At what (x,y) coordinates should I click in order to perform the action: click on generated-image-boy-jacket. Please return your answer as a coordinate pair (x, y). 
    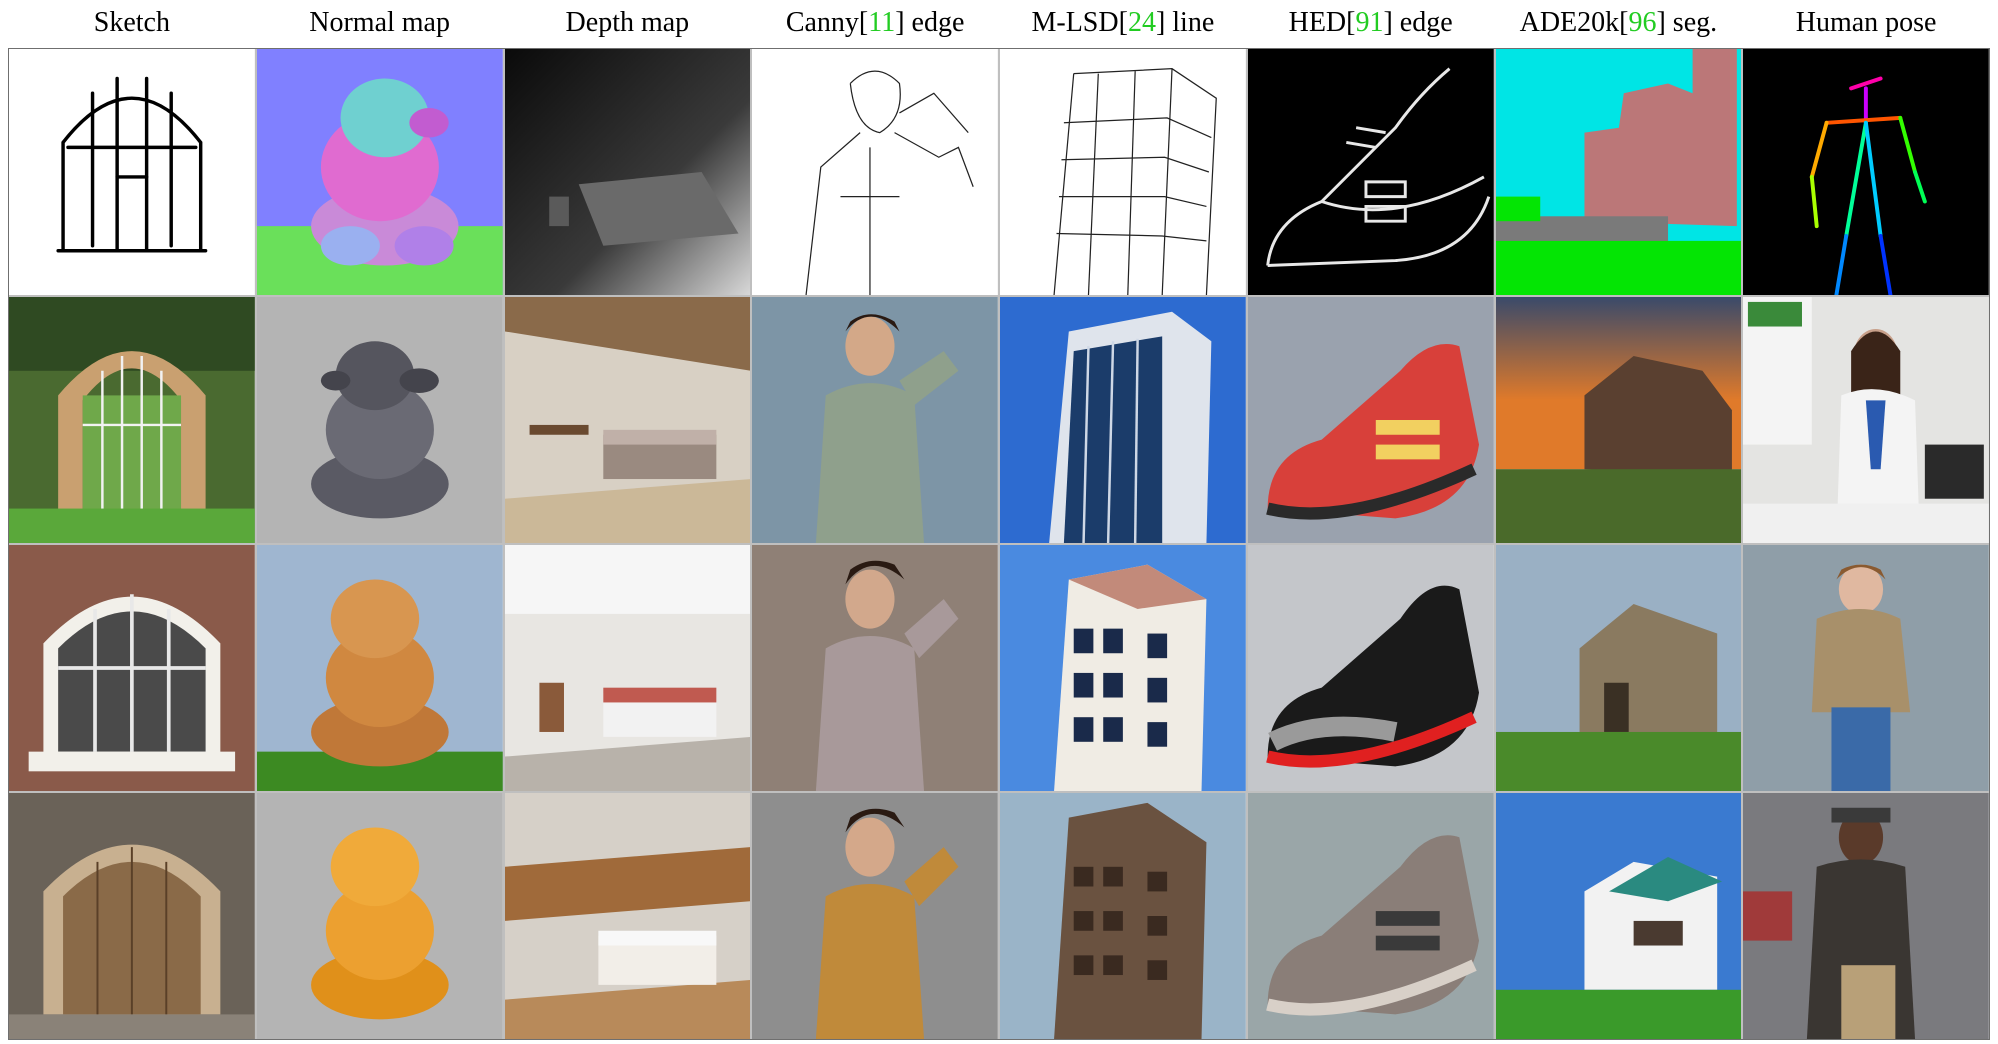
    Looking at the image, I should click on (1866, 668).